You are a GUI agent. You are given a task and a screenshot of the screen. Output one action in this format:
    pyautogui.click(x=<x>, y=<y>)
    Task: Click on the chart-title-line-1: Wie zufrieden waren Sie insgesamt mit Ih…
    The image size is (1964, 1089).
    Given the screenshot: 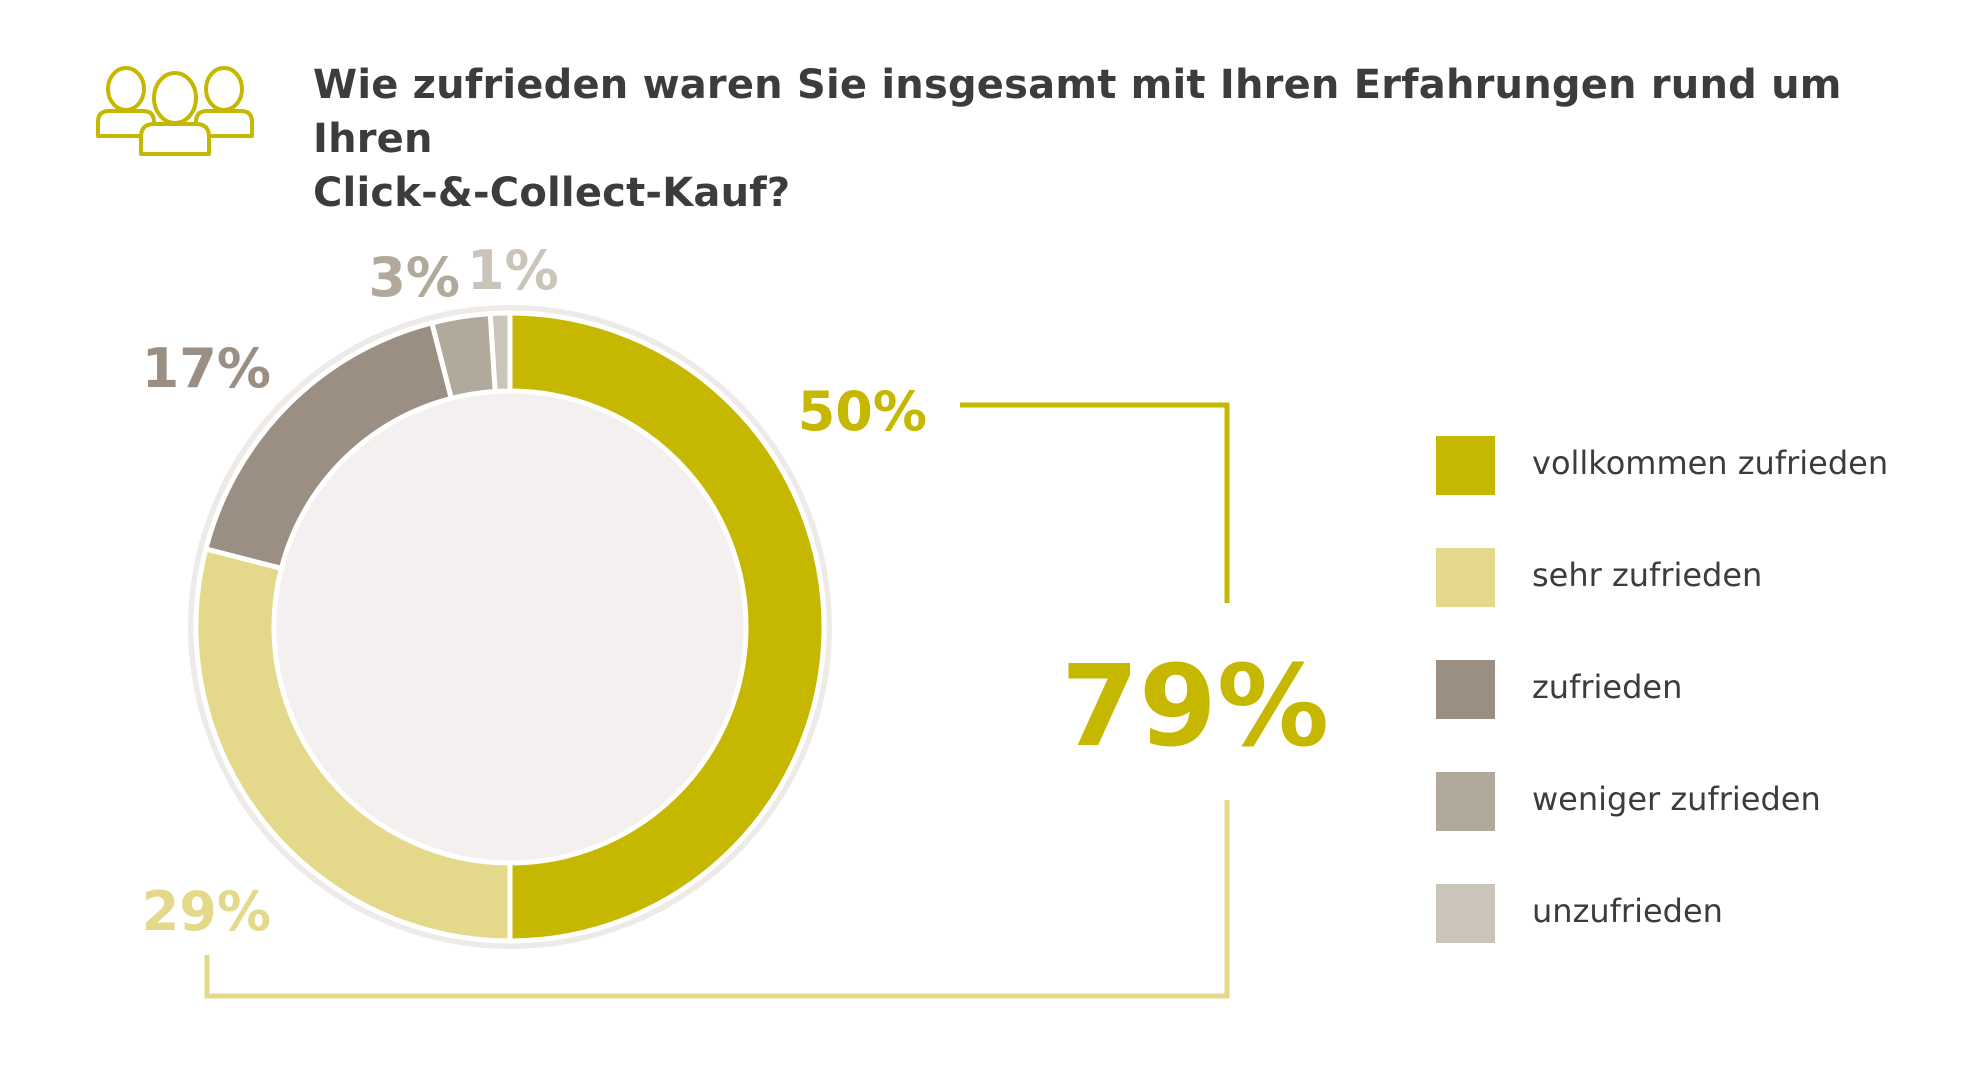 What is the action you would take?
    pyautogui.click(x=1077, y=112)
    